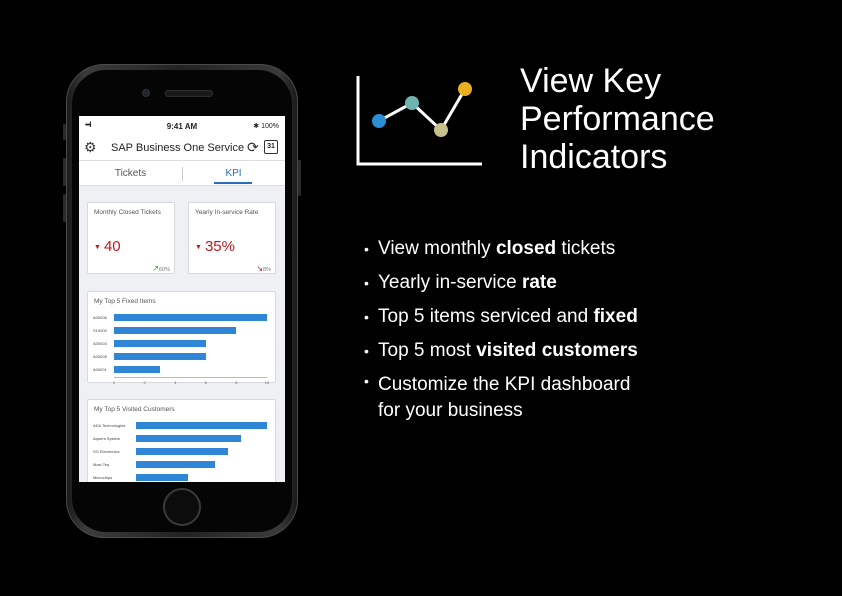 The height and width of the screenshot is (596, 842). I want to click on kpi-trend: ↘8%, so click(263, 268).